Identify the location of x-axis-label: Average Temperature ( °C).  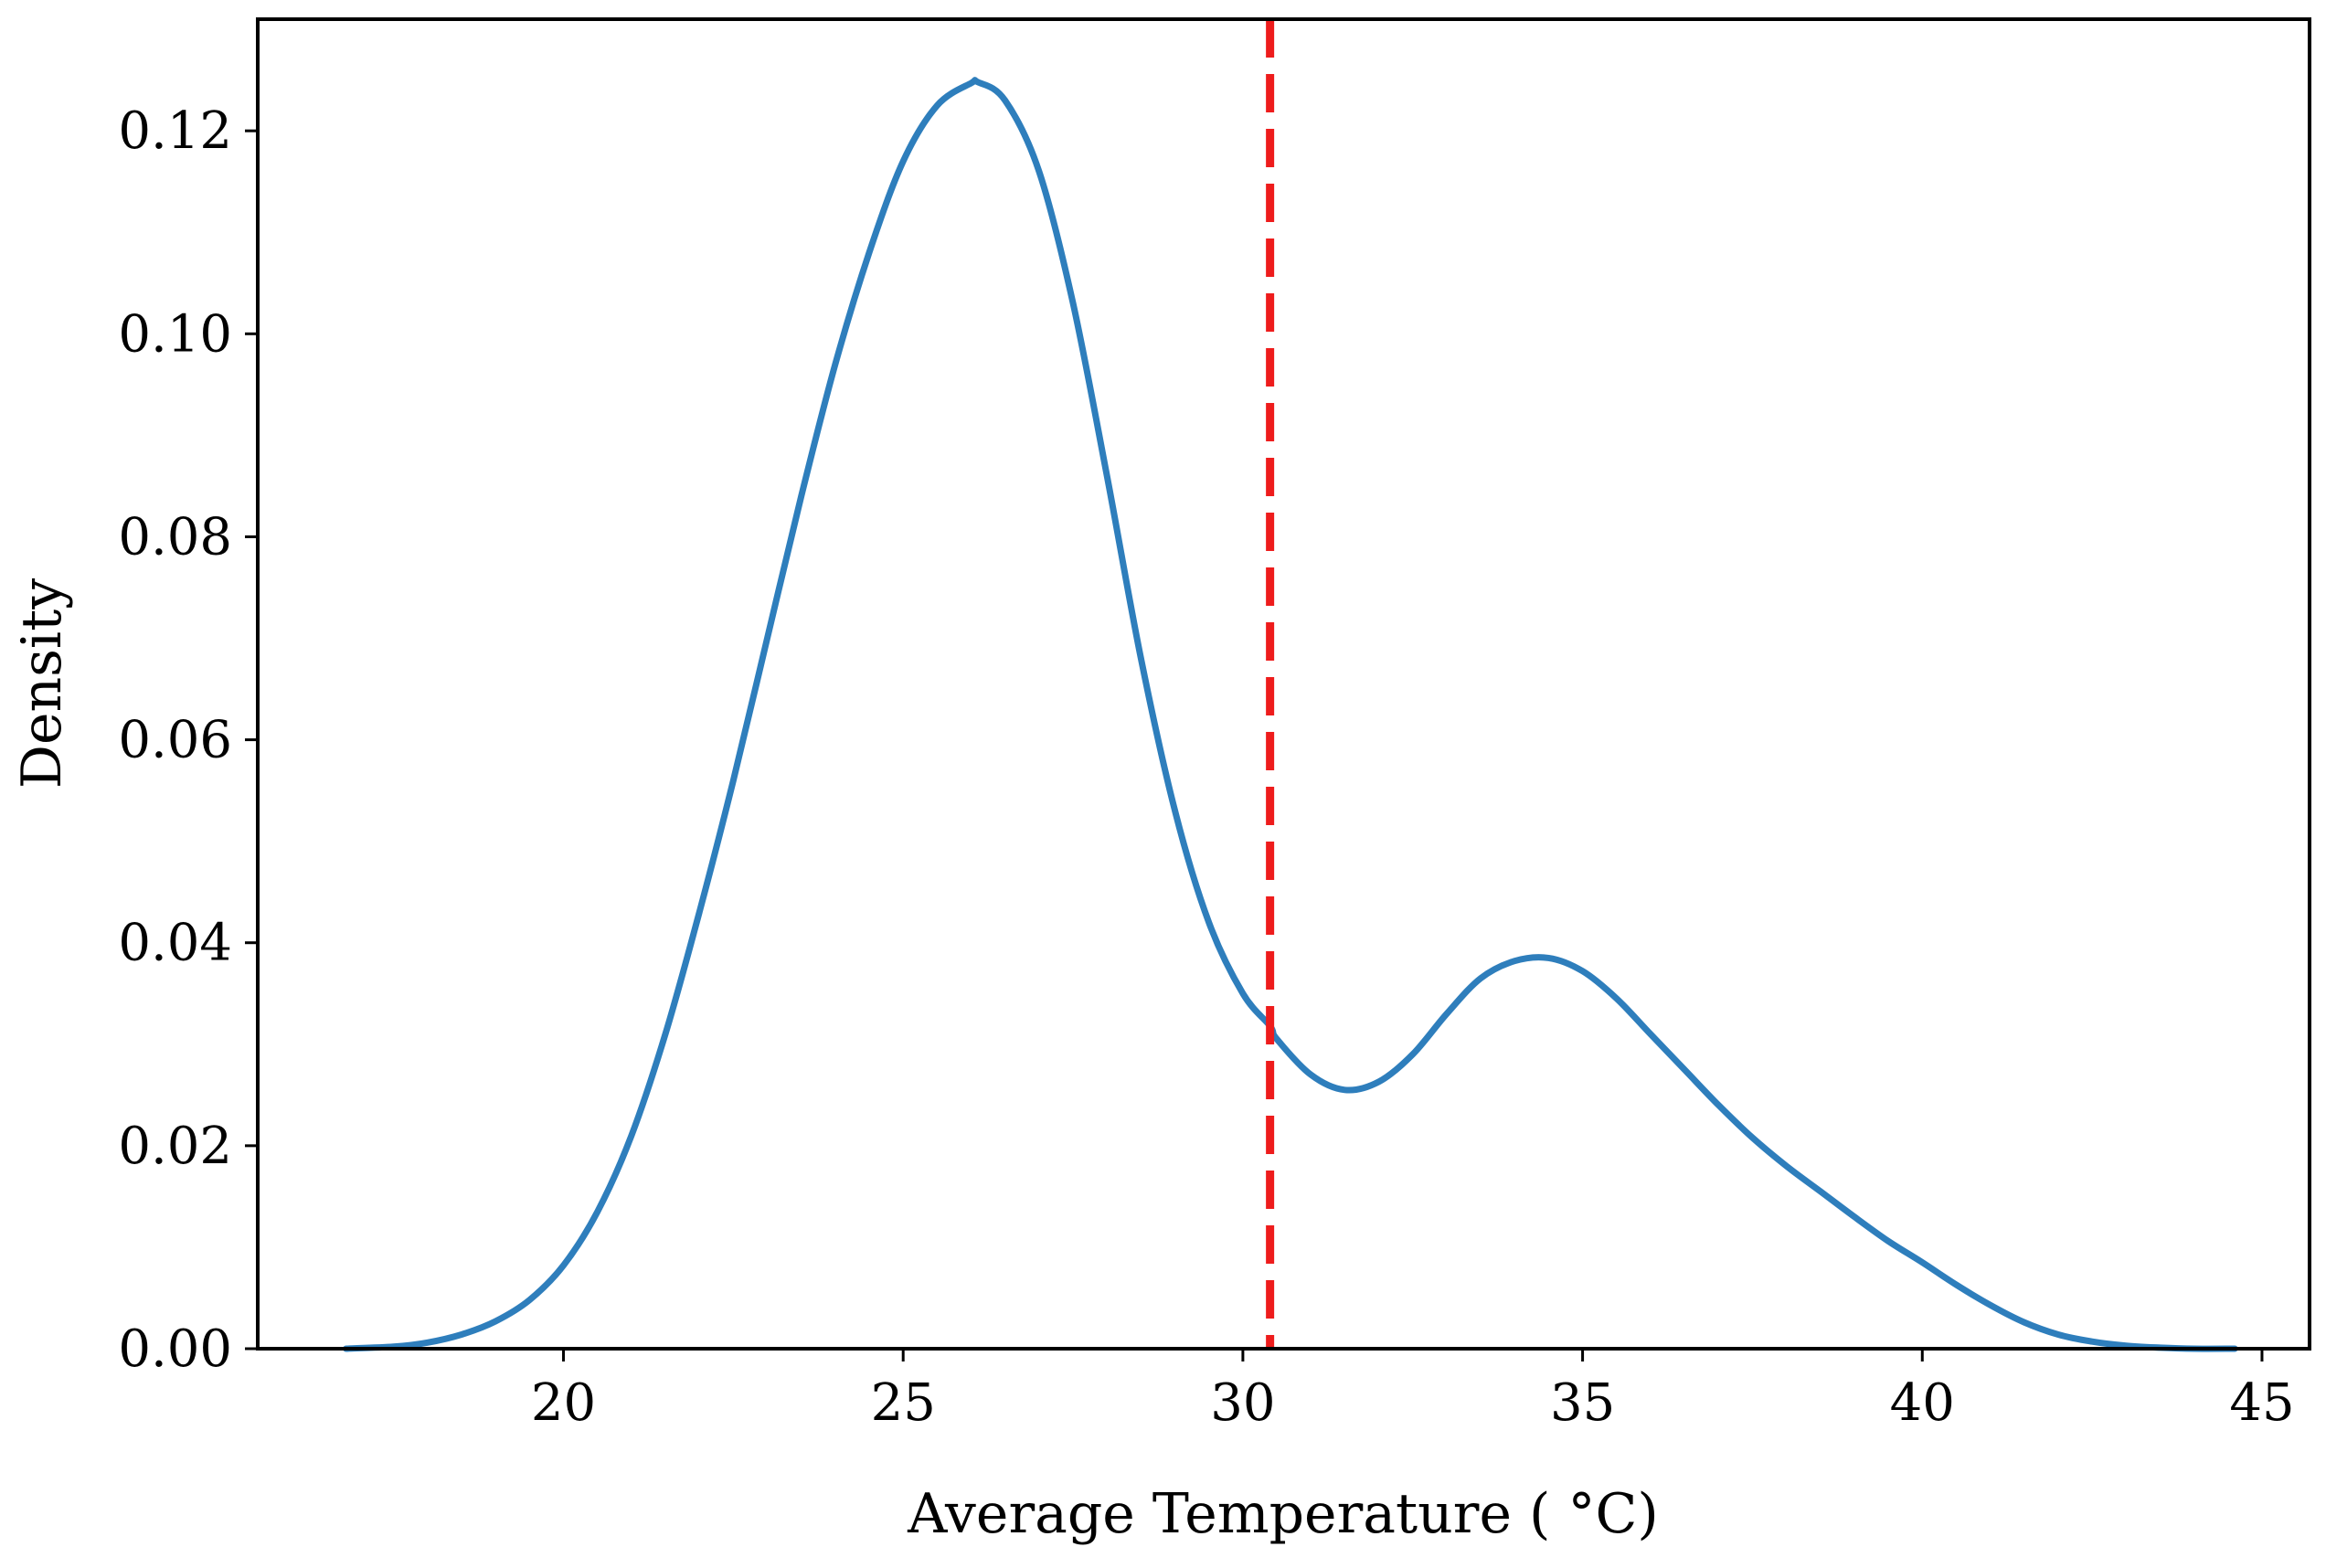
(1283, 1514).